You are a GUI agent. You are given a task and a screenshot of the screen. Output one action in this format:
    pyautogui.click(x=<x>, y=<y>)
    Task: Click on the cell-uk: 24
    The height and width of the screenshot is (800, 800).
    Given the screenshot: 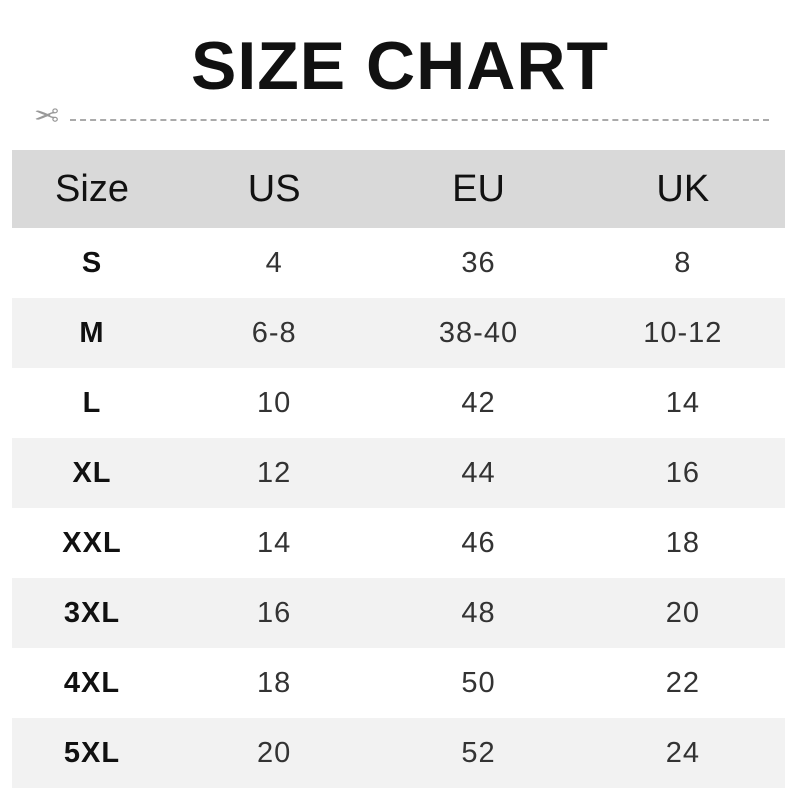 What is the action you would take?
    pyautogui.click(x=682, y=752)
    